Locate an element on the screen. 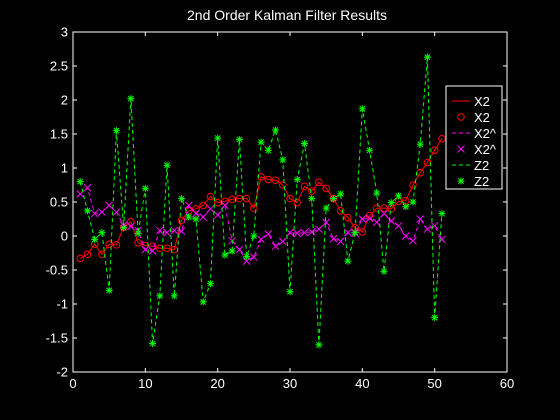  y-tick-label: 0.5 is located at coordinates (59, 202).